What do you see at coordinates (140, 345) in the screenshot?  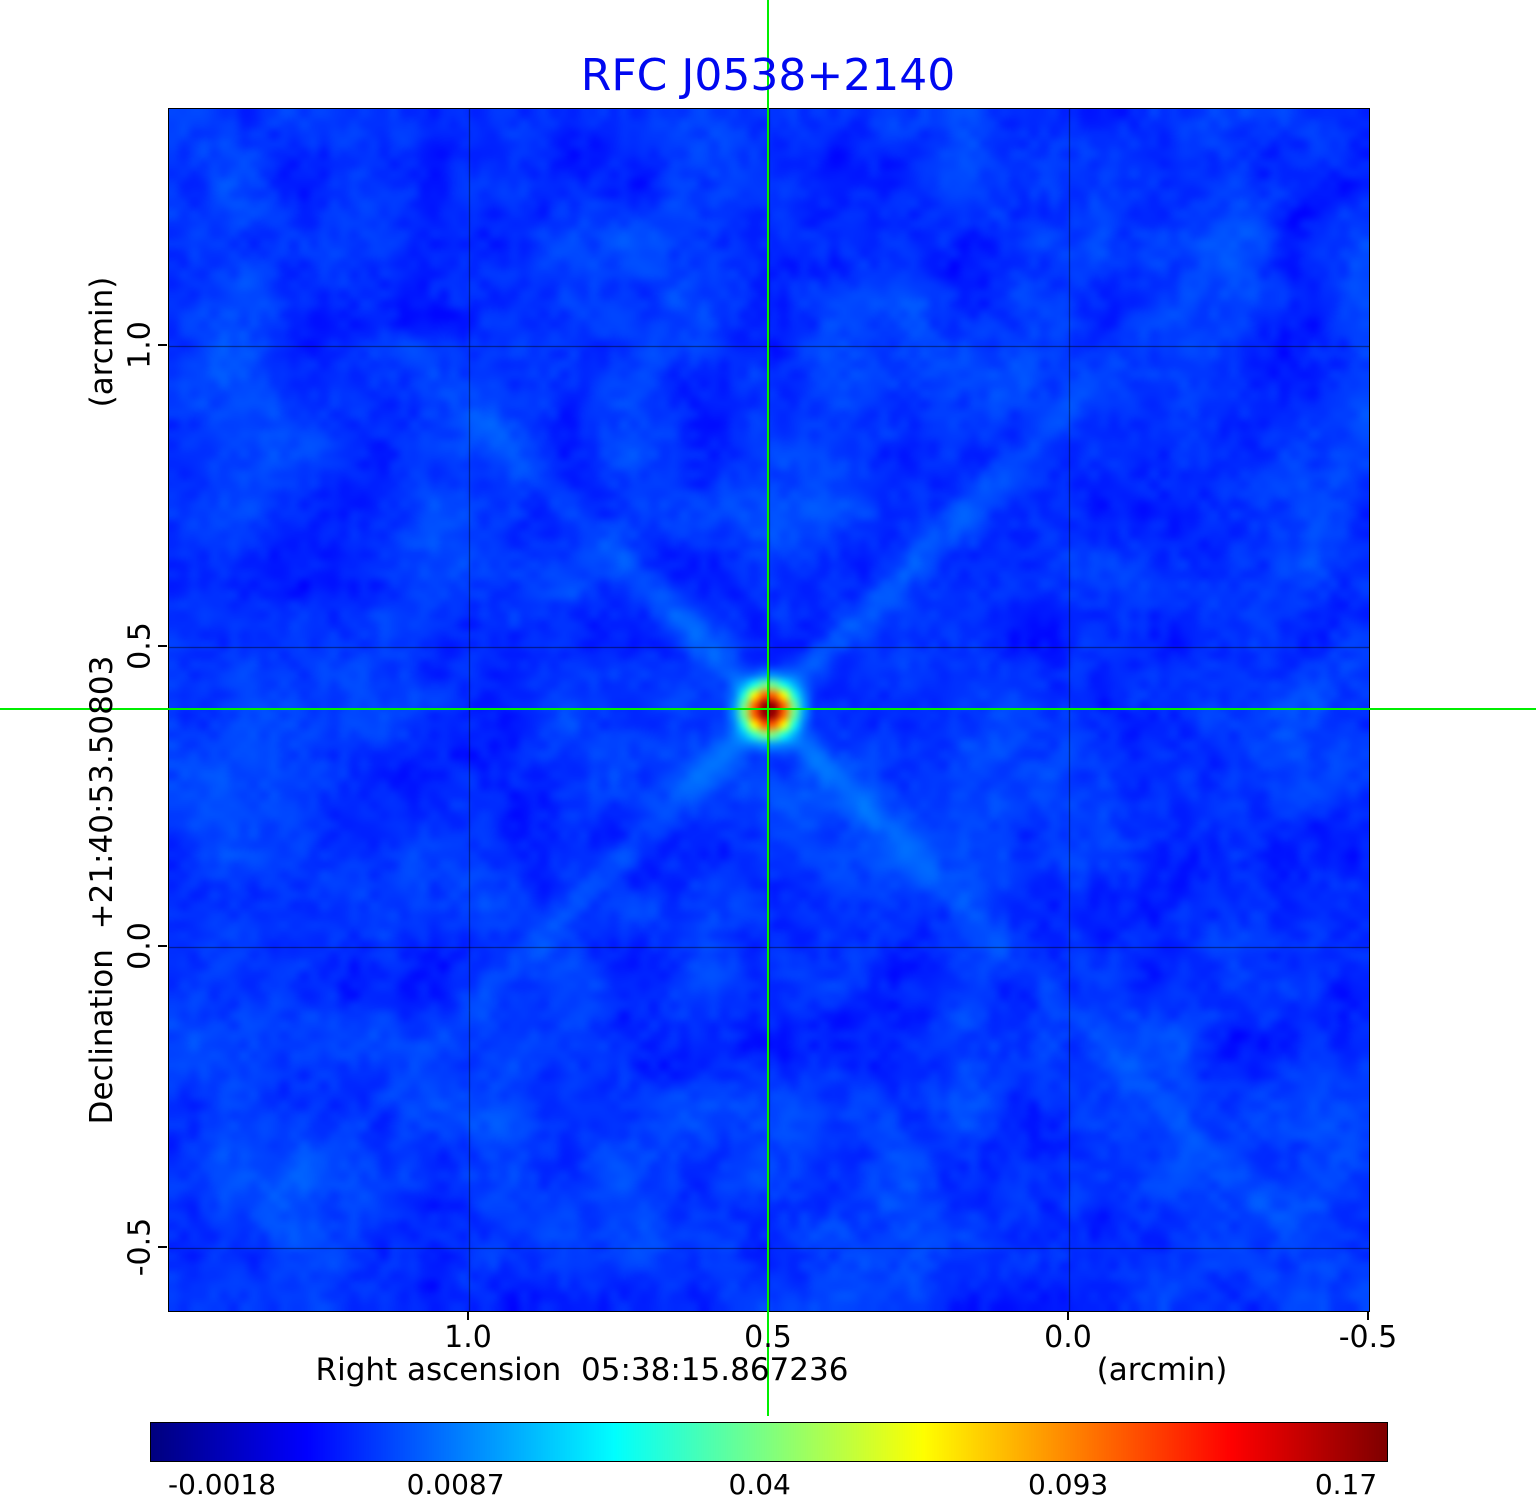 I see `y-tick-label: 1.0` at bounding box center [140, 345].